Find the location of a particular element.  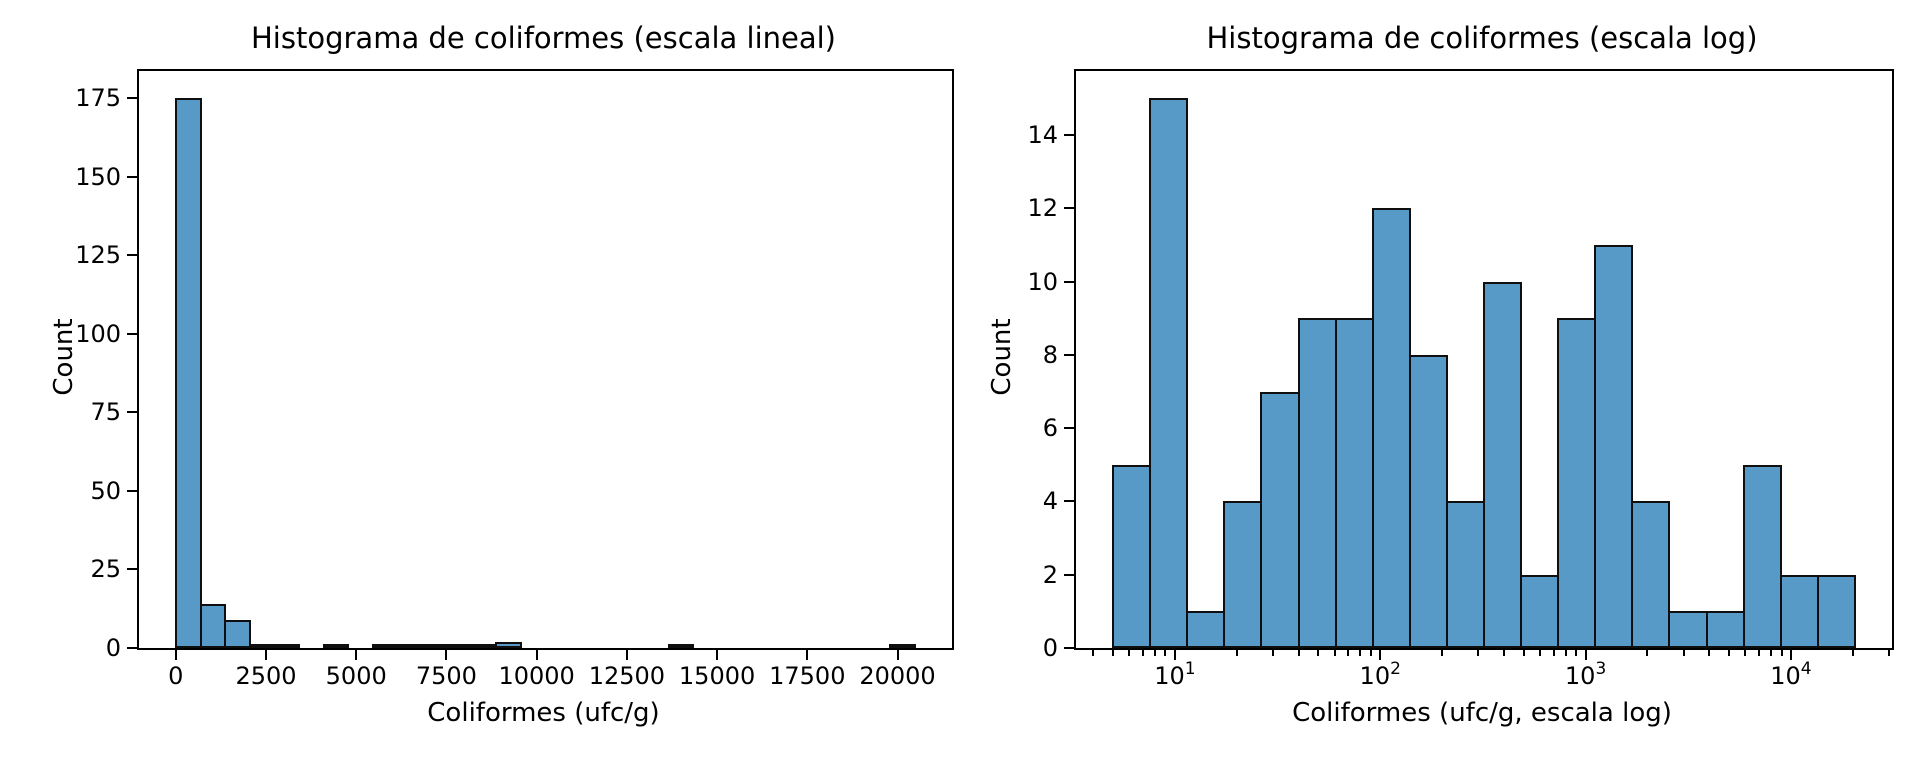

x-tick-label: 2500 is located at coordinates (266, 676).